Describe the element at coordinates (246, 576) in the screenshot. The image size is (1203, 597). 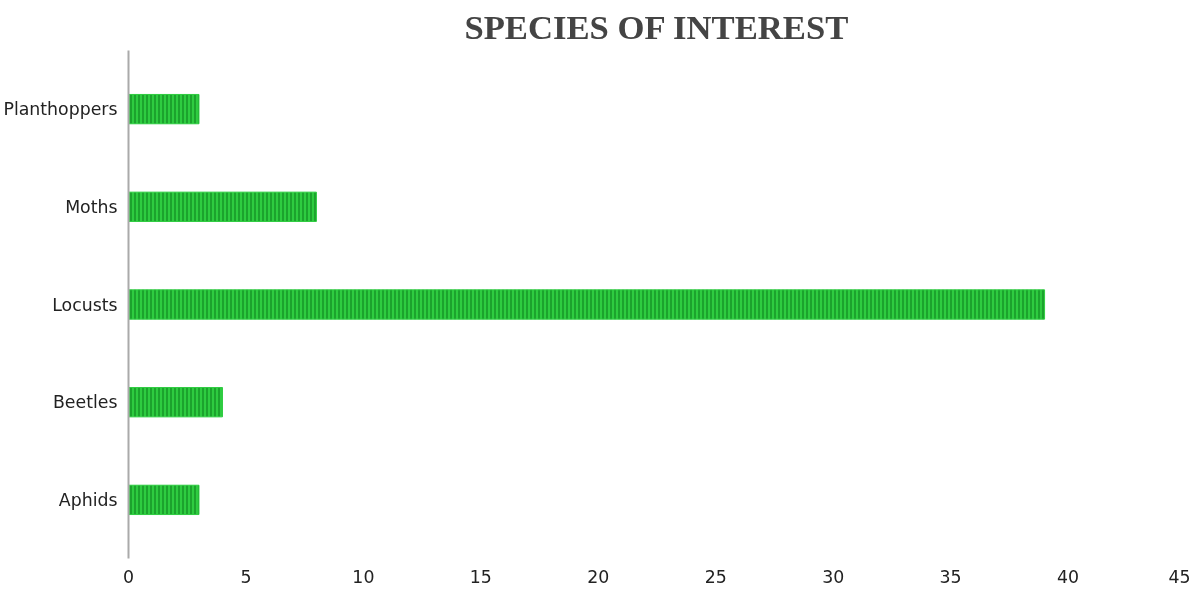
I see `x-tick-label: 5` at that location.